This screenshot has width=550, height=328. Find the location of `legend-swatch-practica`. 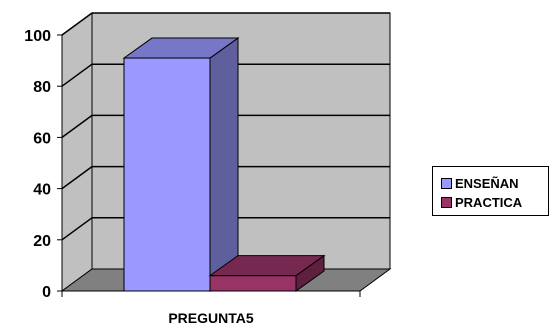

legend-swatch-practica is located at coordinates (446, 202).